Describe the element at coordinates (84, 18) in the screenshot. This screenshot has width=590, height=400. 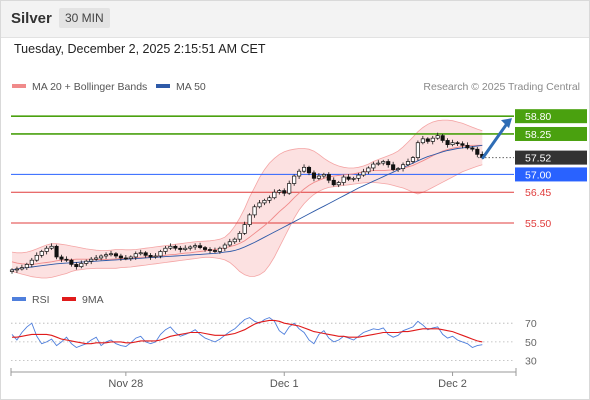
I see `timeframe-button: 30 MIN` at that location.